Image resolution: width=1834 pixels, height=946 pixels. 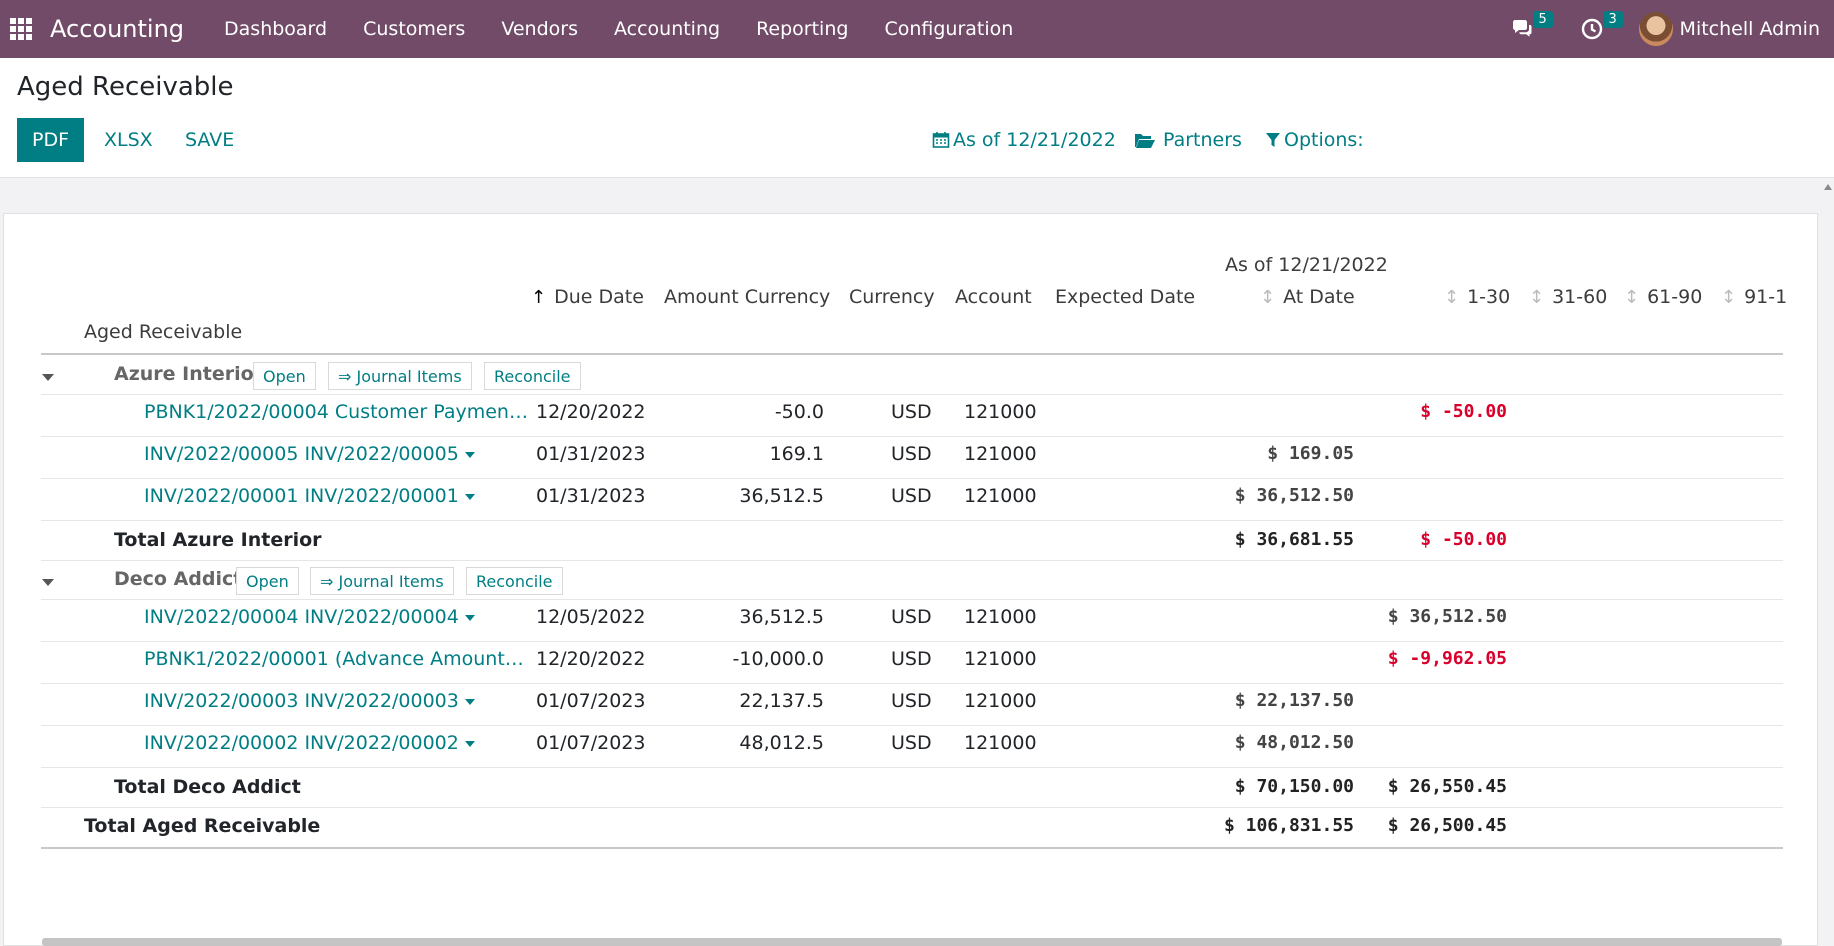 What do you see at coordinates (993, 297) in the screenshot?
I see `col-account: Account` at bounding box center [993, 297].